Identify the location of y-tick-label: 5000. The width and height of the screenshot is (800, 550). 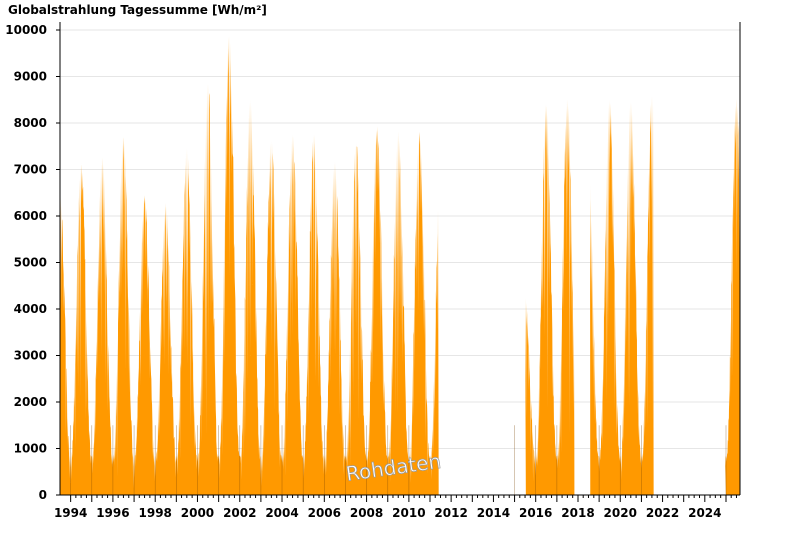
(30, 263).